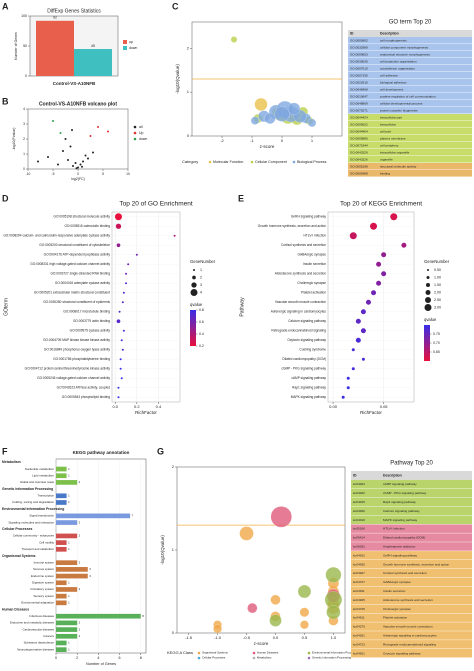  I want to click on x-tick-label: 8, so click(141, 658).